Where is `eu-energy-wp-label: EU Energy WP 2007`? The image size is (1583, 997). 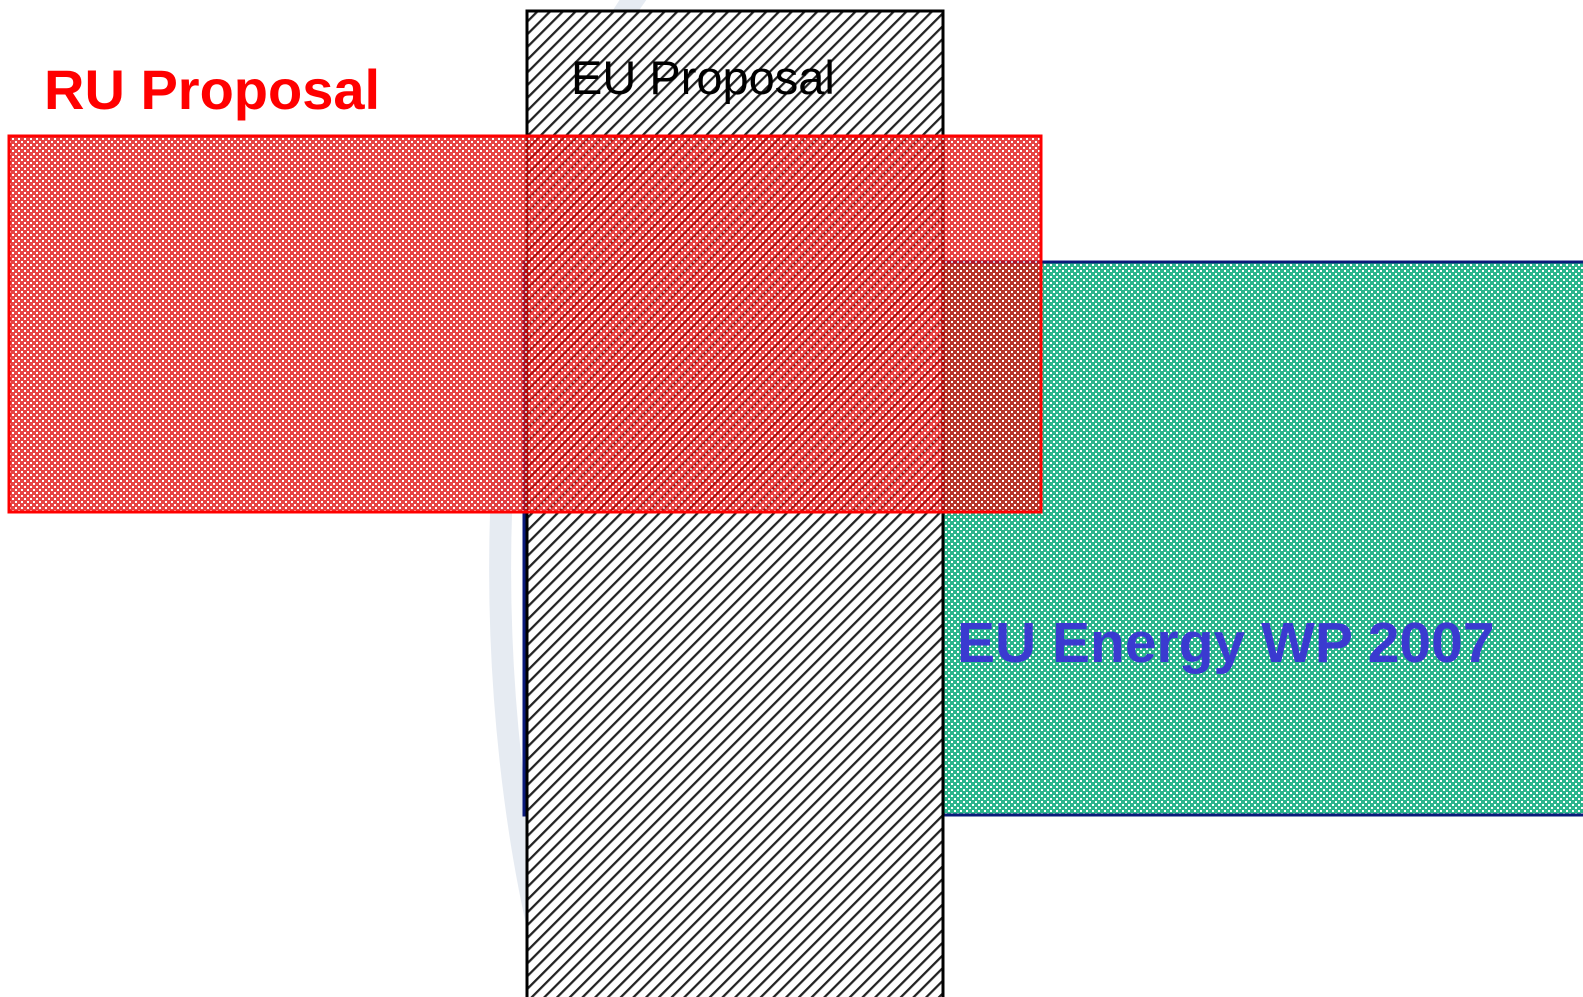
eu-energy-wp-label: EU Energy WP 2007 is located at coordinates (1226, 643).